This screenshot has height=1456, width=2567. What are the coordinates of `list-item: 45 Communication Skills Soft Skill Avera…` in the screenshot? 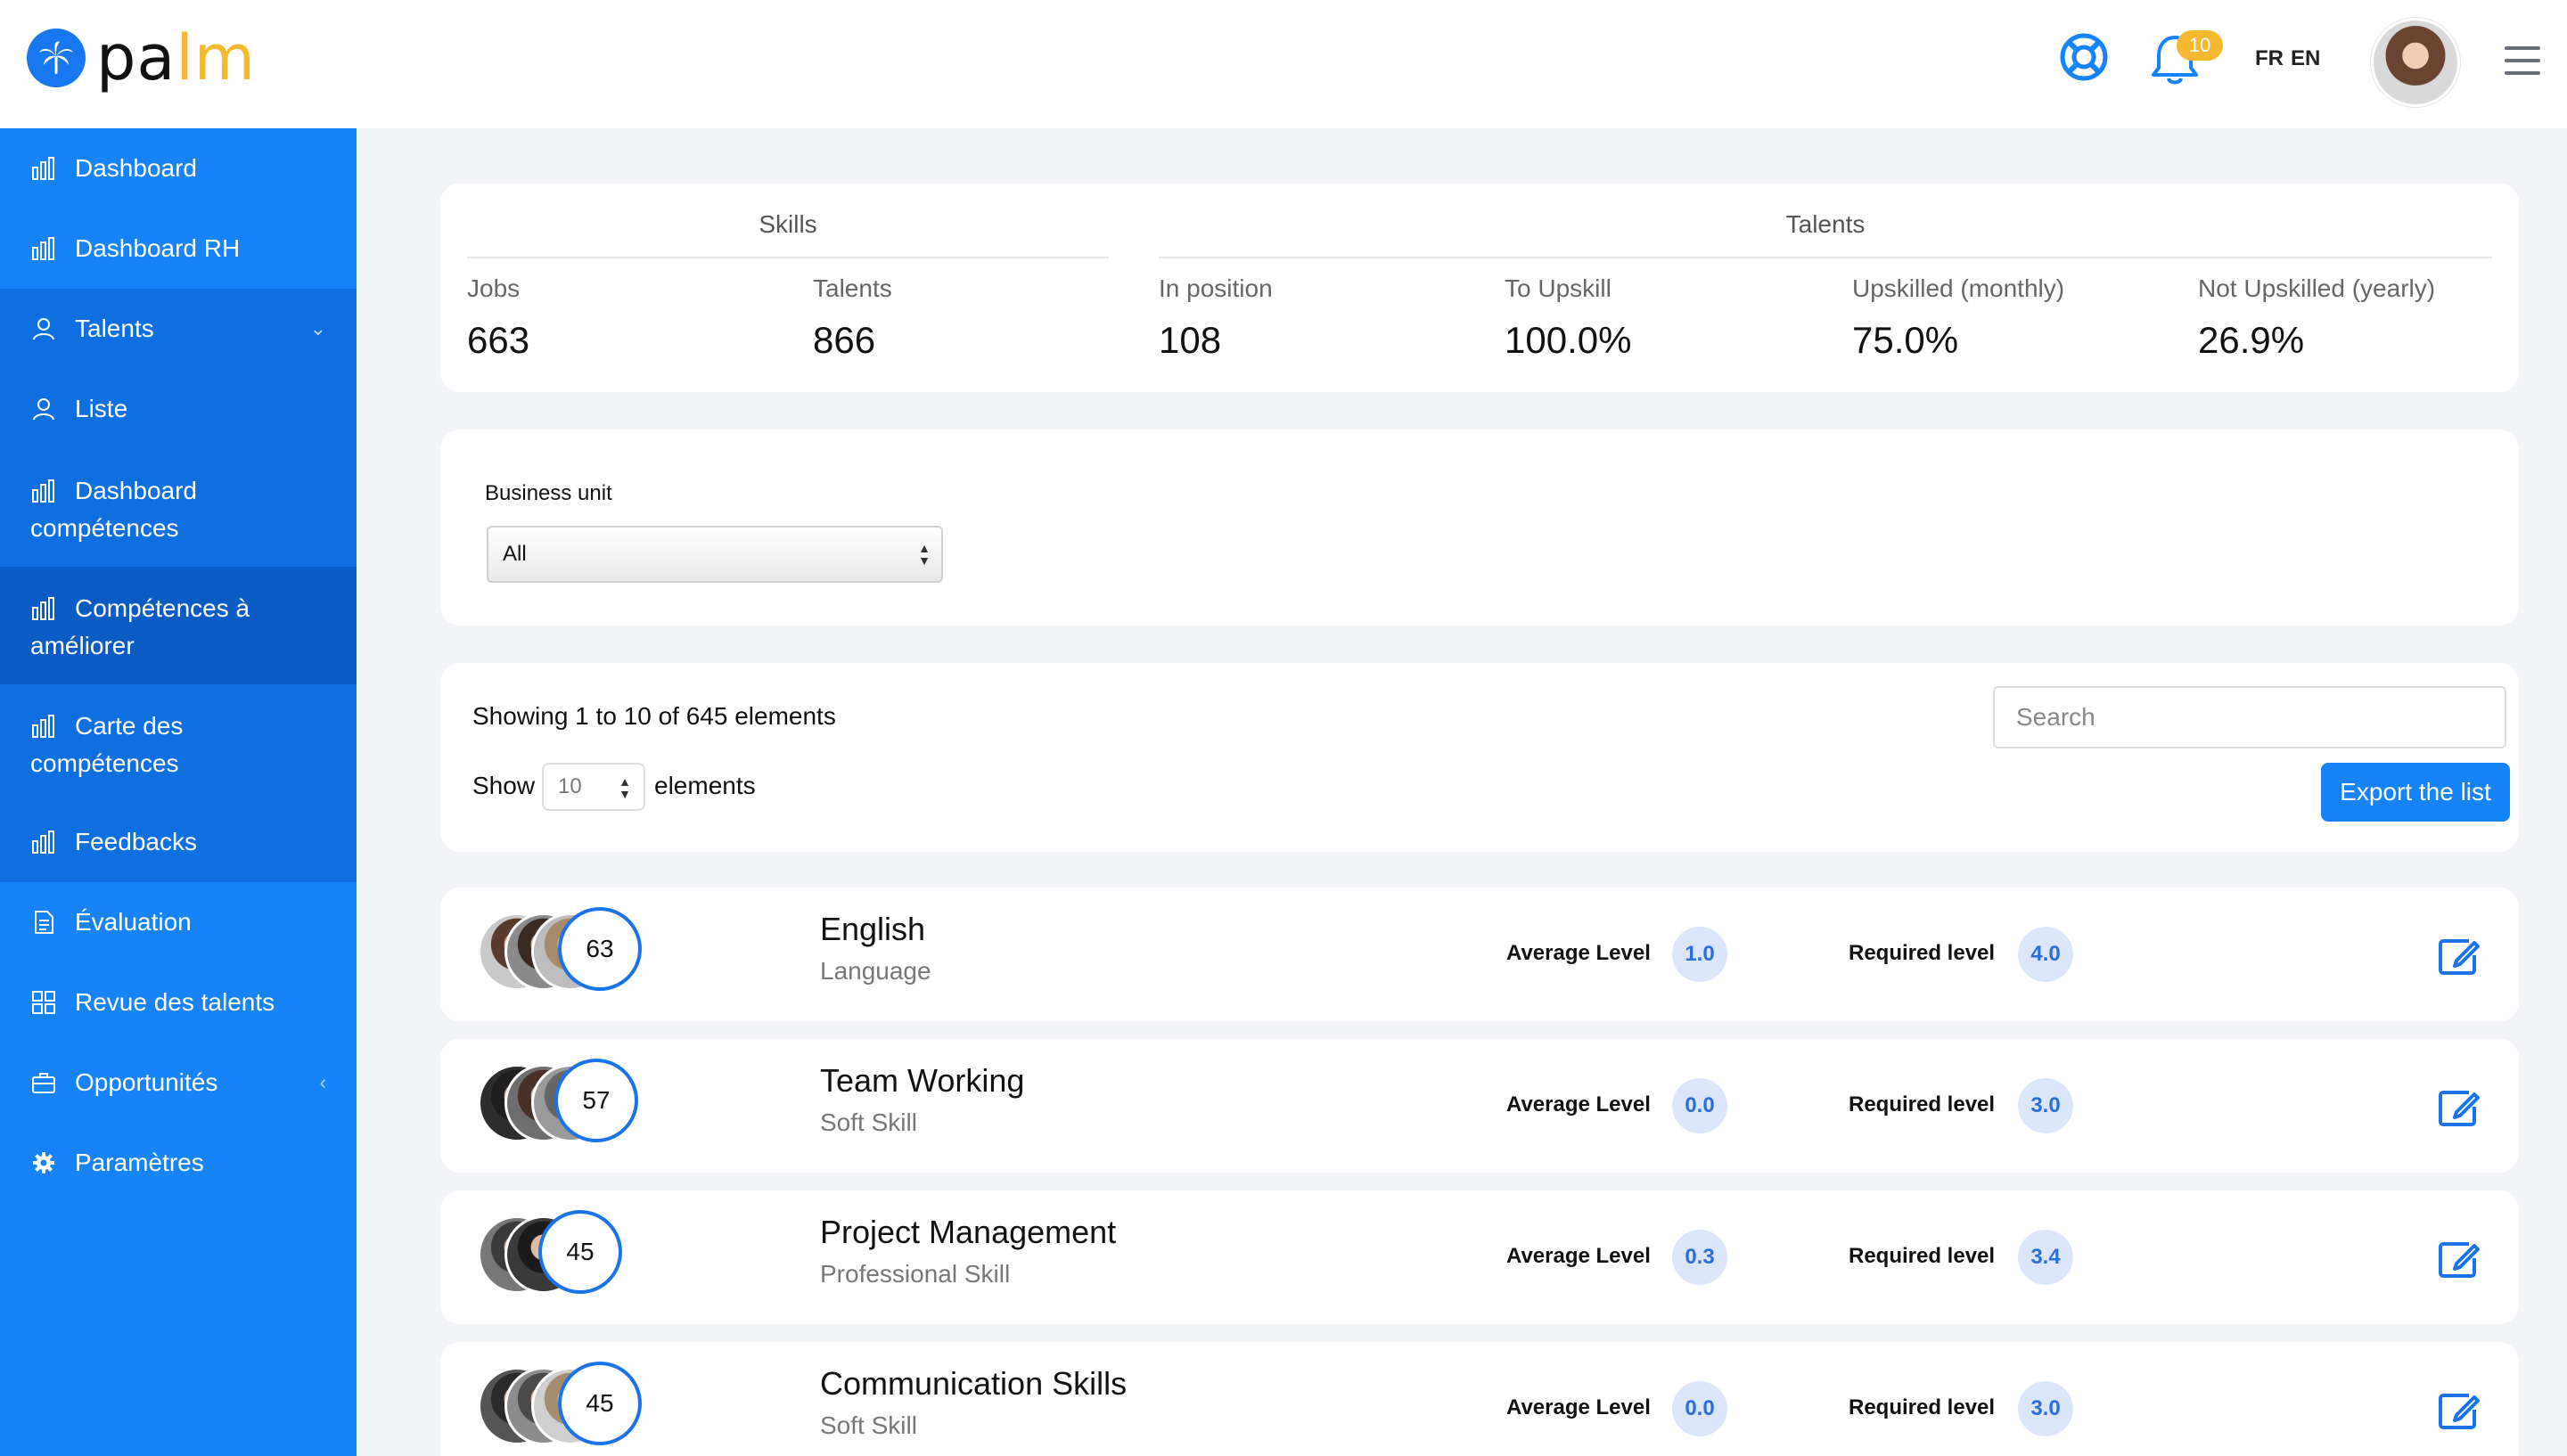 It's located at (1480, 1399).